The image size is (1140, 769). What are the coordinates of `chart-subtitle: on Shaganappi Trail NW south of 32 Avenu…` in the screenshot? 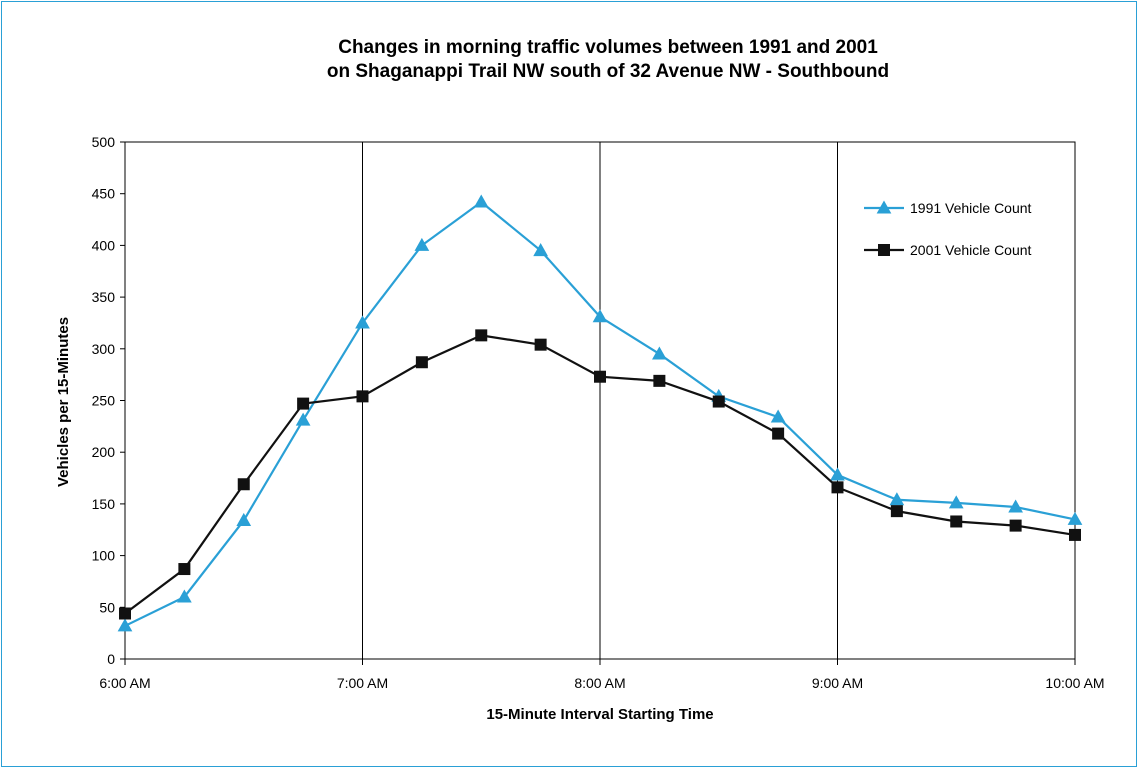 It's located at (608, 71).